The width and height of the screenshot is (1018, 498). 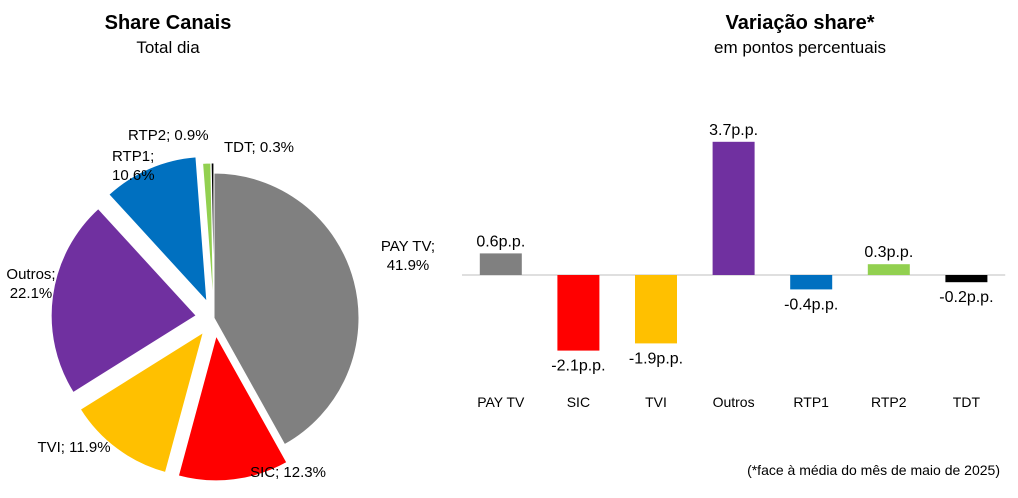 What do you see at coordinates (288, 472) in the screenshot?
I see `pie-label-sic: SIC; 12.3%` at bounding box center [288, 472].